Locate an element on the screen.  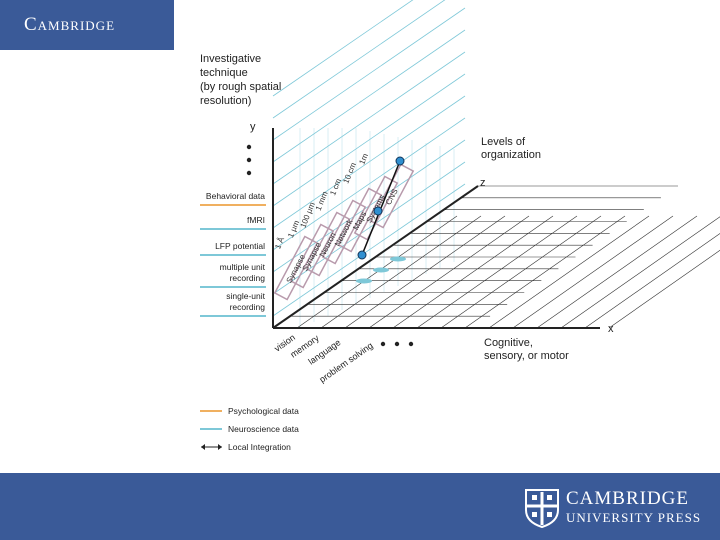
title-line: Investigative is located at coordinates (230, 59).